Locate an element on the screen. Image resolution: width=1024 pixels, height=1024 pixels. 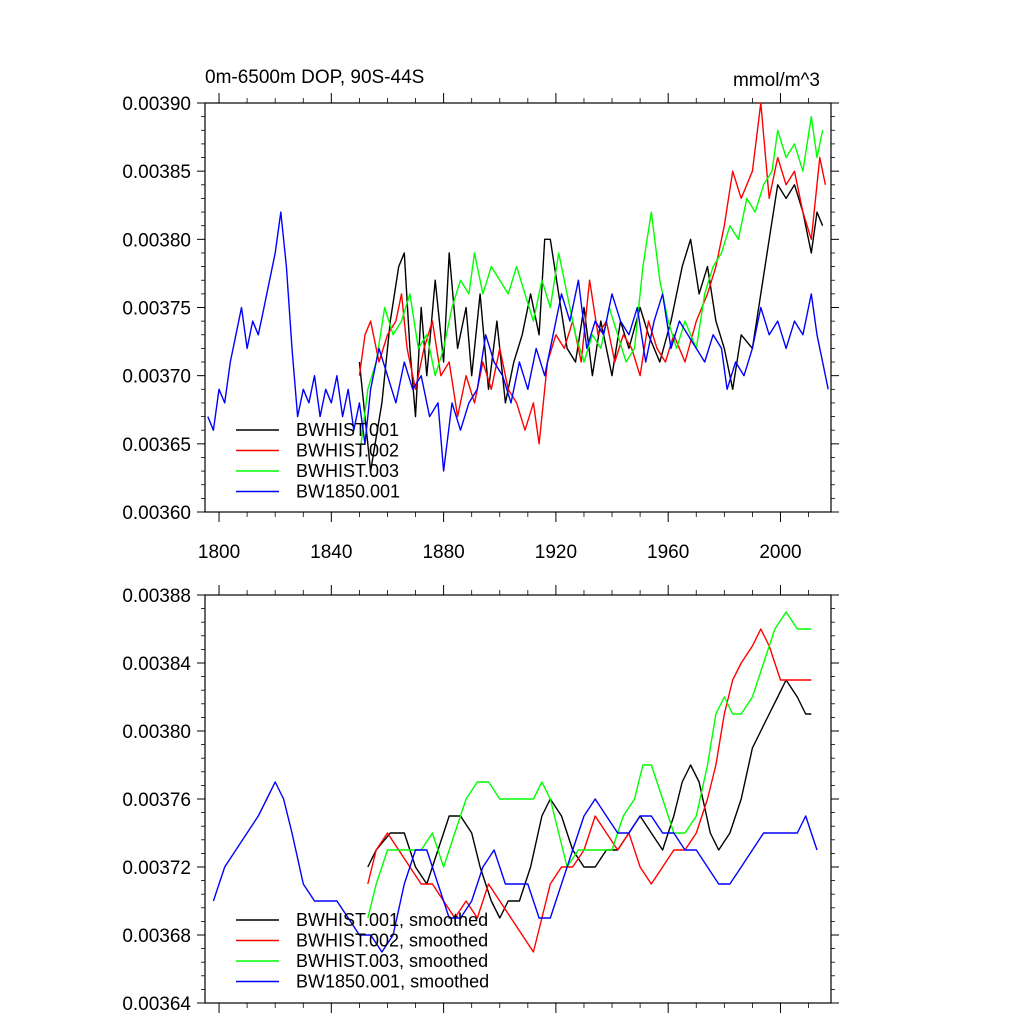
panel-units-label: mmol/m^3 is located at coordinates (776, 80).